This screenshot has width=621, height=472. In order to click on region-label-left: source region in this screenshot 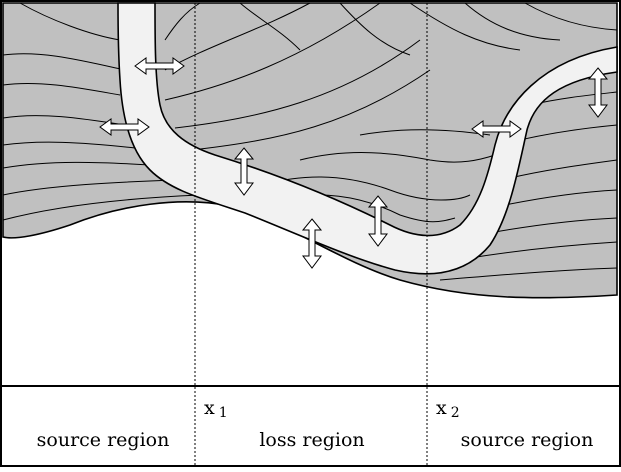, I will do `click(103, 440)`.